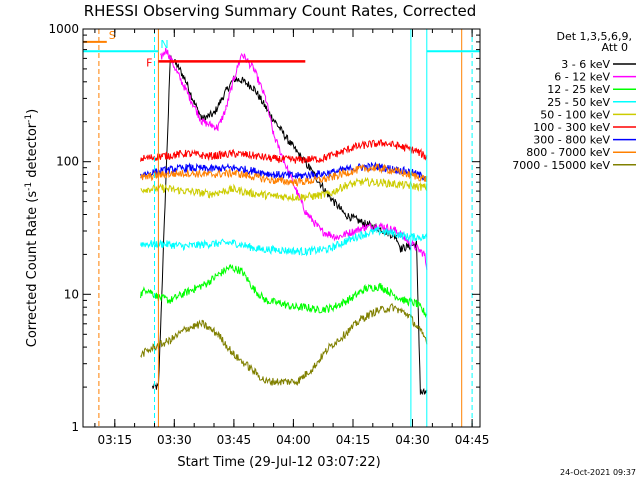 The width and height of the screenshot is (640, 480). I want to click on y-axis-label-mid: detector, so click(32, 152).